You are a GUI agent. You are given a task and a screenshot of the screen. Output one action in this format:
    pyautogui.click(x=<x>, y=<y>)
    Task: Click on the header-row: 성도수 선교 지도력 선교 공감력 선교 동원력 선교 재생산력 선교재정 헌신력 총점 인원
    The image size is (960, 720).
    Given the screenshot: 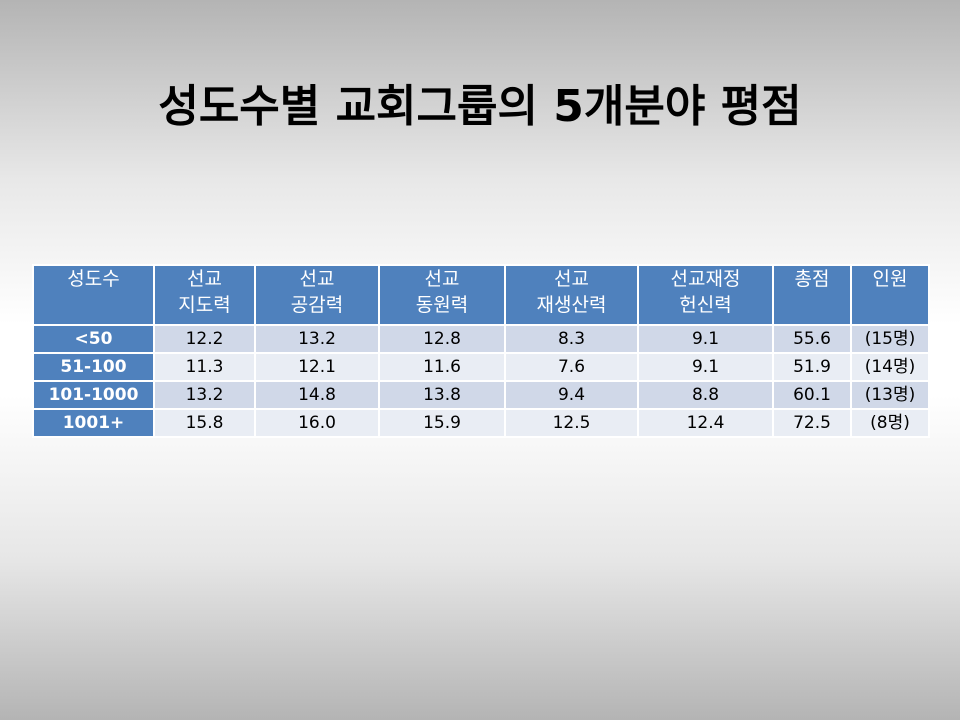 What is the action you would take?
    pyautogui.click(x=481, y=295)
    